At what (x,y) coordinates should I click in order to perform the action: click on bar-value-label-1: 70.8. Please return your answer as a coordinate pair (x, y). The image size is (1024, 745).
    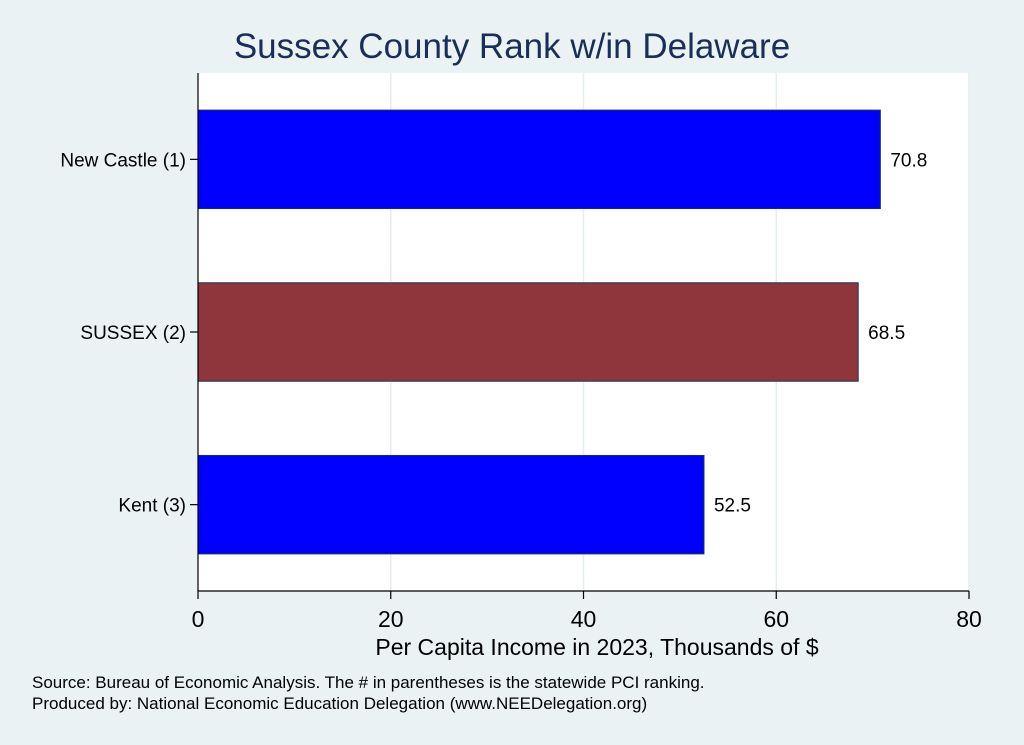
    Looking at the image, I should click on (908, 160).